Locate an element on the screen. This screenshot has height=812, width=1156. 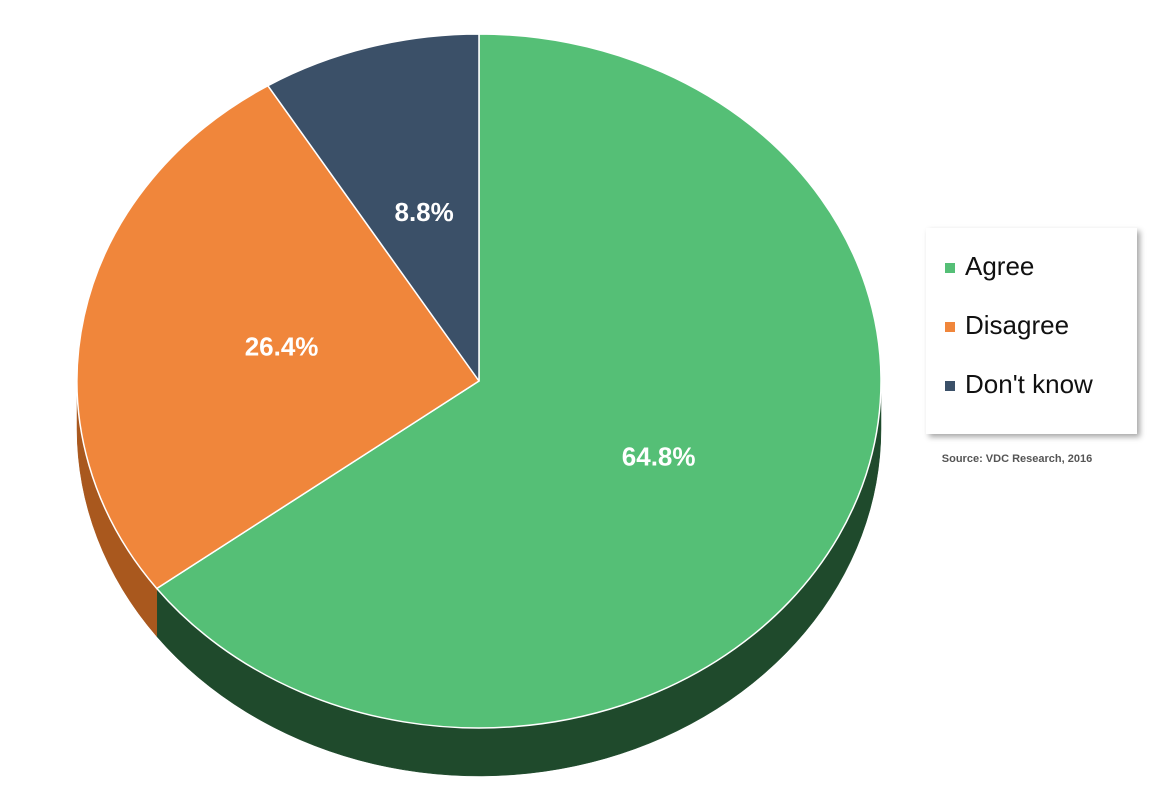
legend-box is located at coordinates (1031, 331).